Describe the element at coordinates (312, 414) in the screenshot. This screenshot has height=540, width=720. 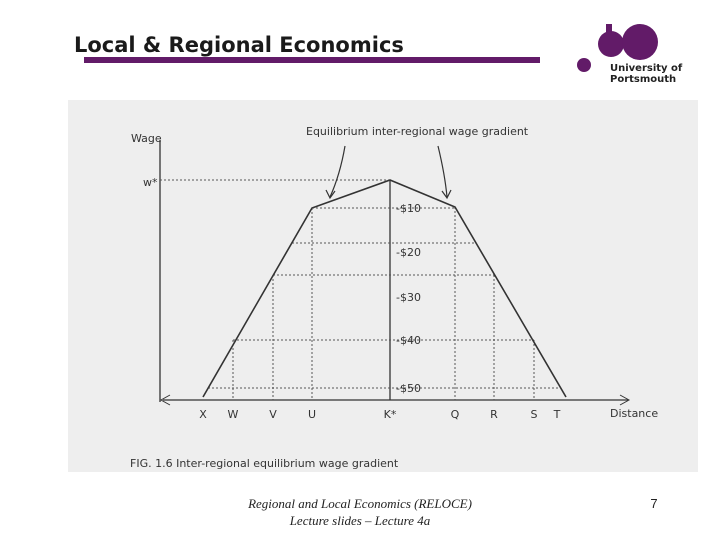
I see `x-label: U` at that location.